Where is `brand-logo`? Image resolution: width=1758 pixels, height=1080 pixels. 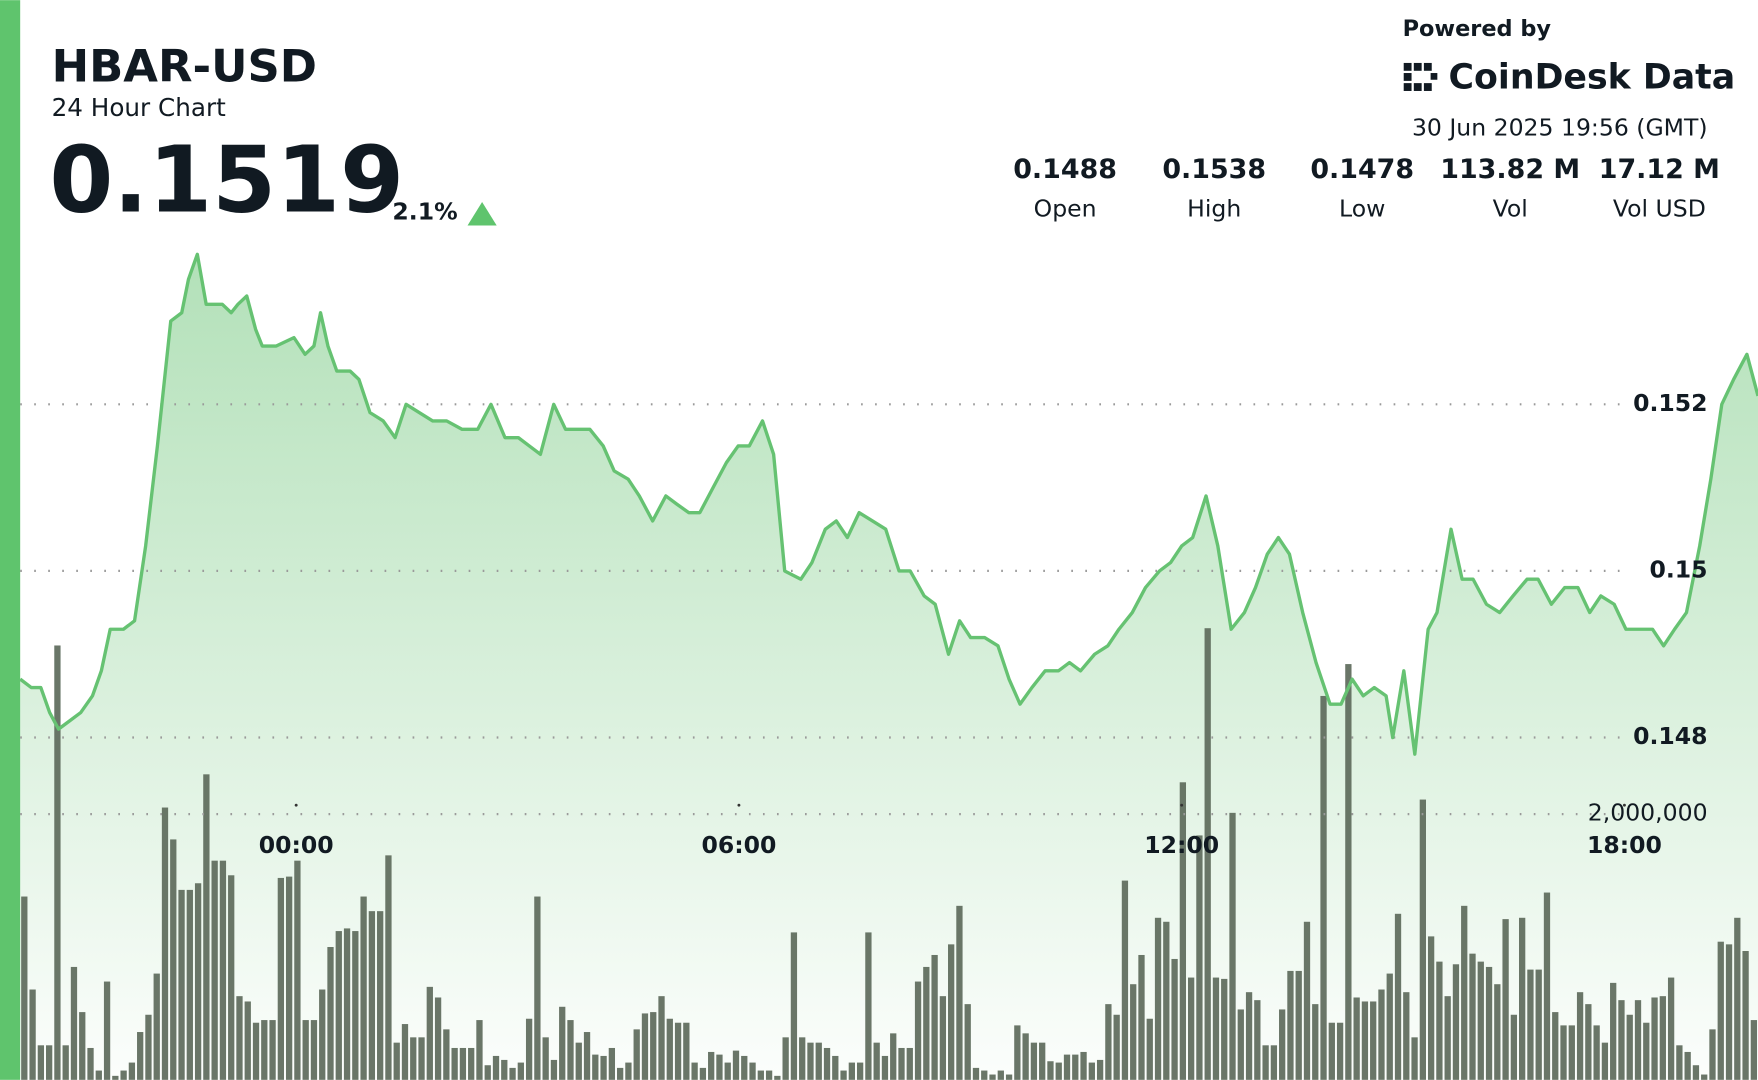 brand-logo is located at coordinates (1420, 76).